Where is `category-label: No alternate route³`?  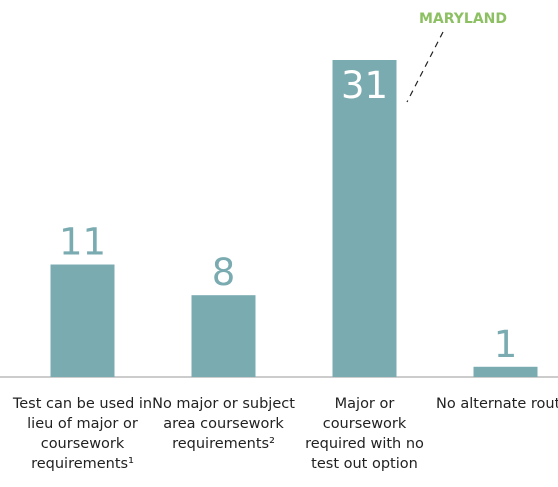
category-label: No alternate route³ is located at coordinates (497, 404).